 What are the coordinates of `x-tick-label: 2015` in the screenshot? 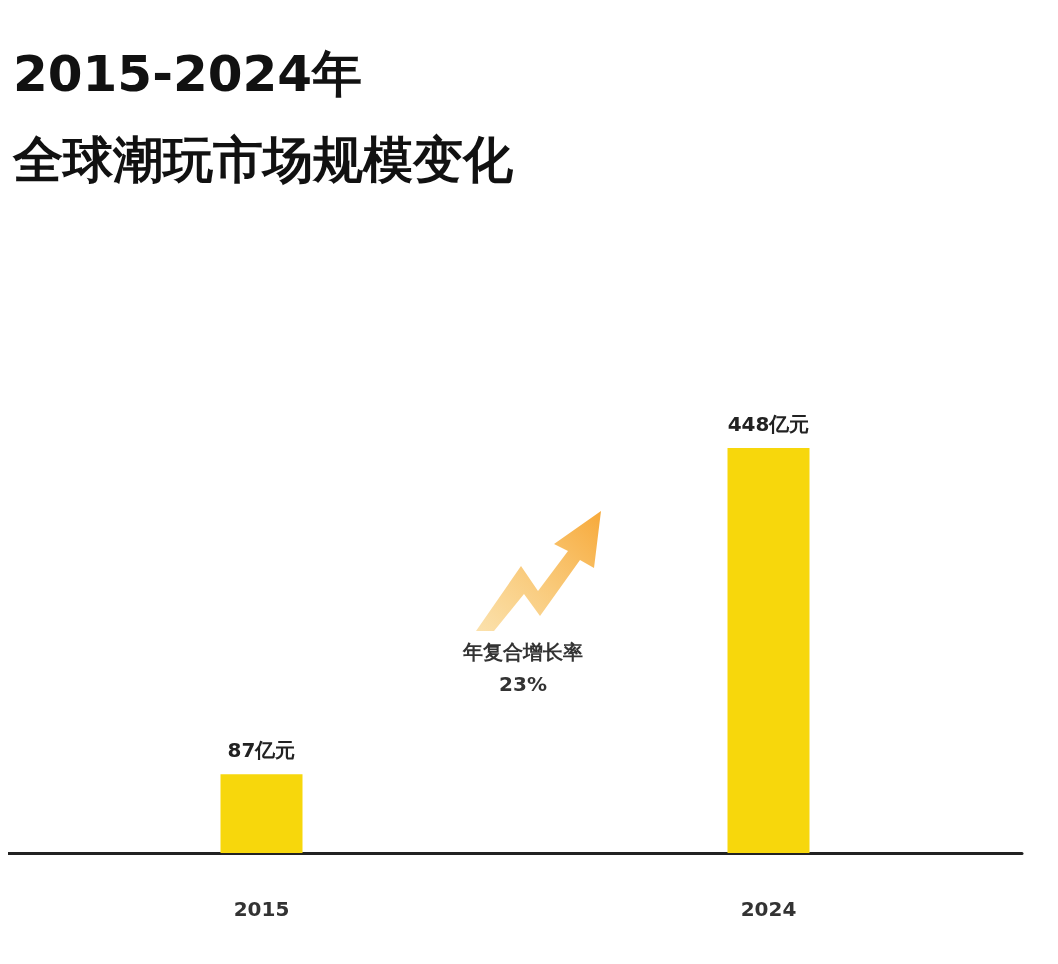 It's located at (261, 909).